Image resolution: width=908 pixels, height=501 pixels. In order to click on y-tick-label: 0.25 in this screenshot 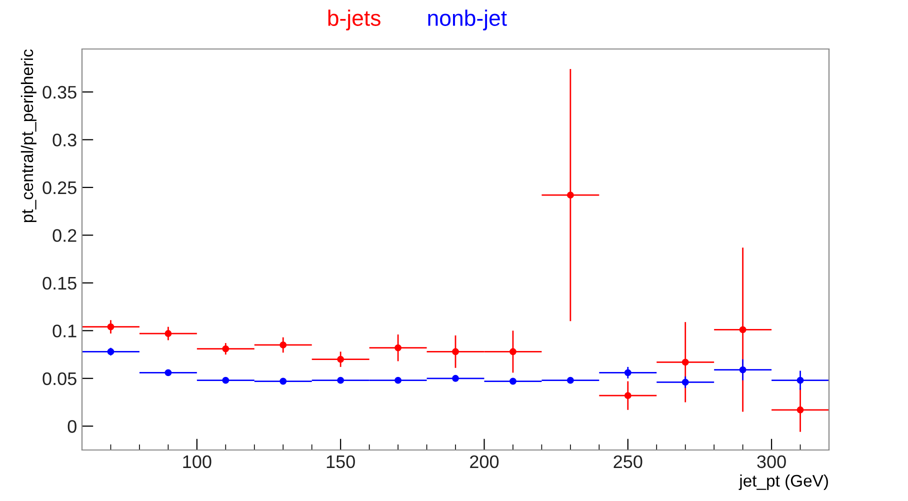, I will do `click(59, 187)`.